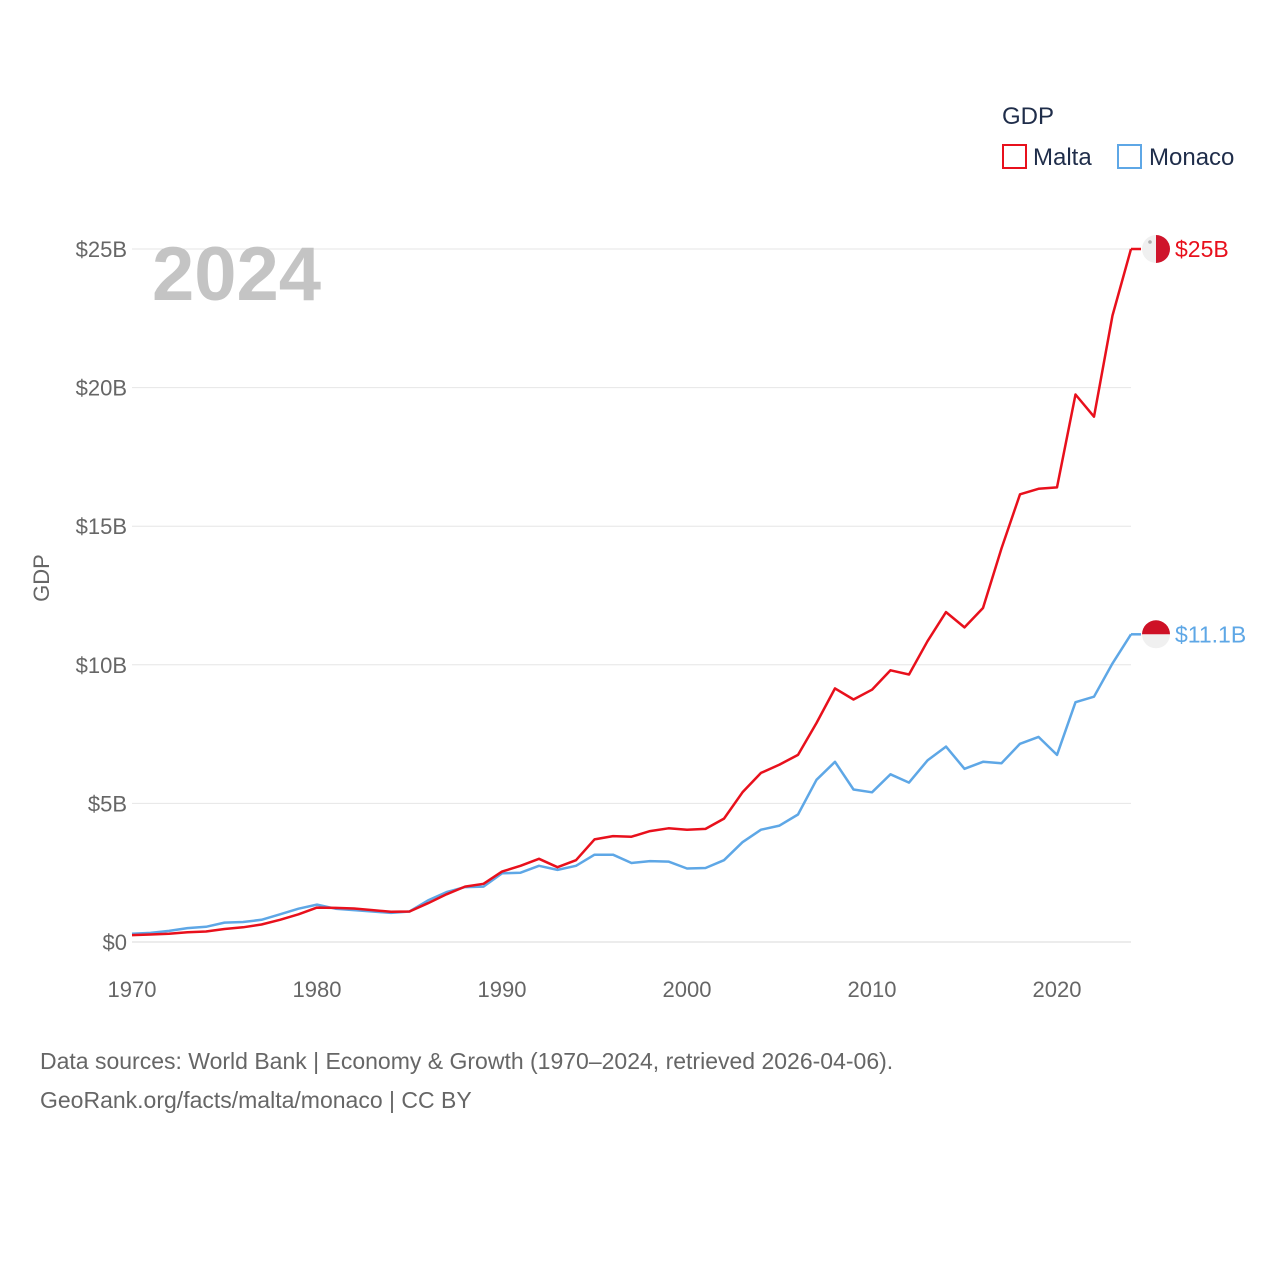 The height and width of the screenshot is (1280, 1280). Describe the element at coordinates (1156, 634) in the screenshot. I see `monaco-flag-icon` at that location.